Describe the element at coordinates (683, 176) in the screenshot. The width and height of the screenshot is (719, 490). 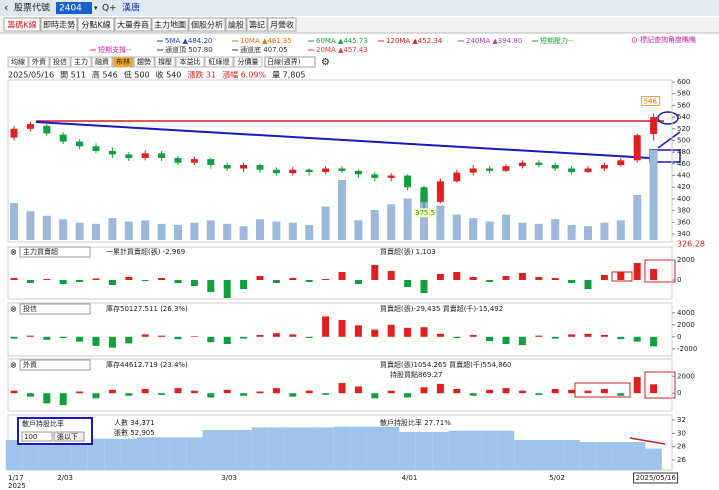
I see `y-tick-label: 440` at that location.